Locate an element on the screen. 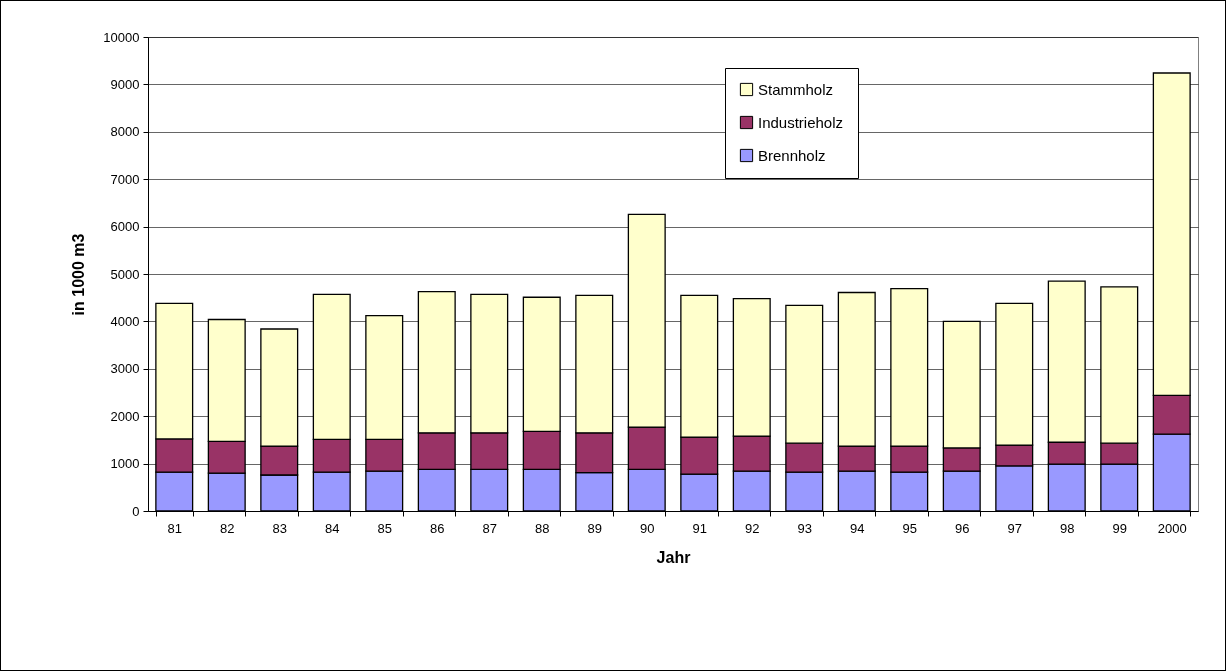 Image resolution: width=1226 pixels, height=671 pixels. y-tick-label: 6000 is located at coordinates (125, 227).